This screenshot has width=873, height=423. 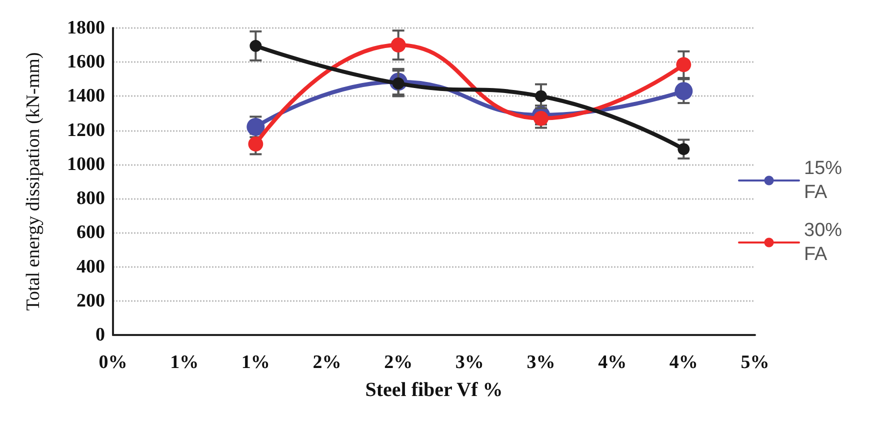 I want to click on legend-label: 15% FA, so click(x=826, y=180).